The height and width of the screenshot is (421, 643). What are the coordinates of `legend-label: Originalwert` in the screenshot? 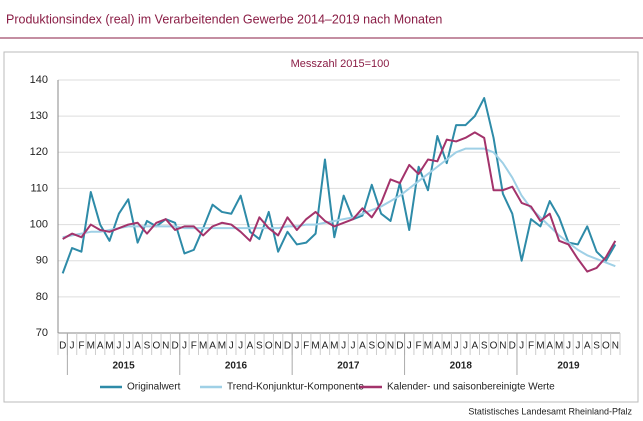 It's located at (154, 387).